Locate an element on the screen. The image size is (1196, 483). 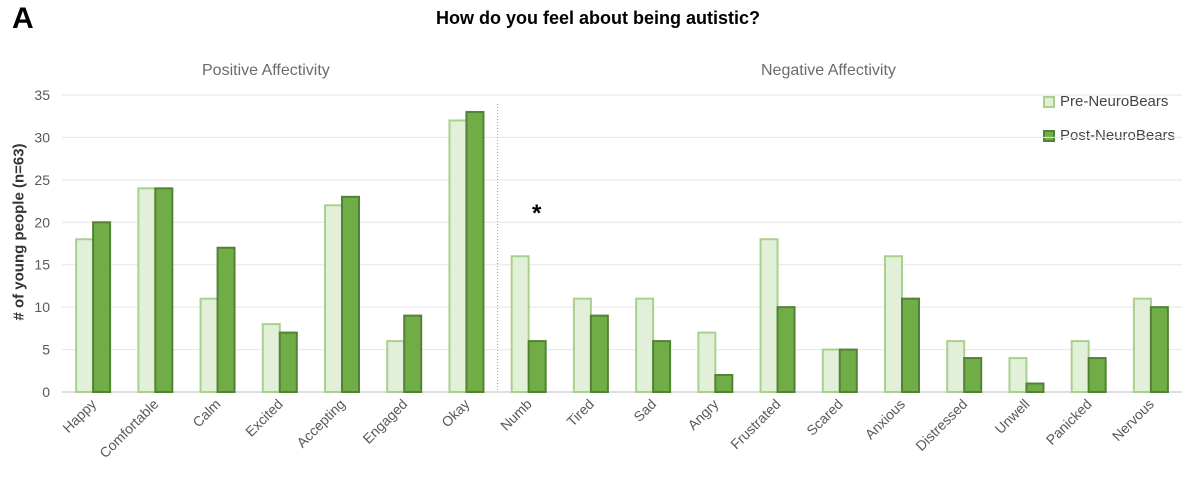
x-tick-label: Sad is located at coordinates (644, 410).